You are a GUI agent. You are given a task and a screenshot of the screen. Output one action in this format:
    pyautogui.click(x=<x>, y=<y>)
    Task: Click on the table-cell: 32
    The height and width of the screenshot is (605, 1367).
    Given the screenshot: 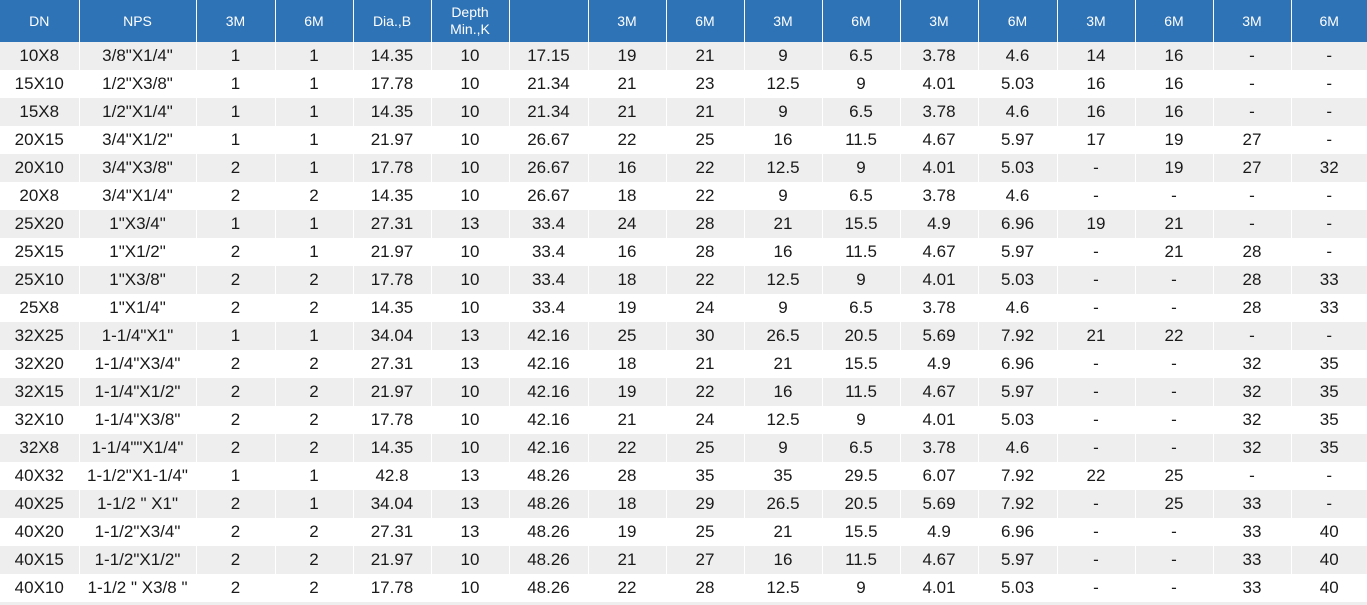 What is the action you would take?
    pyautogui.click(x=1252, y=448)
    